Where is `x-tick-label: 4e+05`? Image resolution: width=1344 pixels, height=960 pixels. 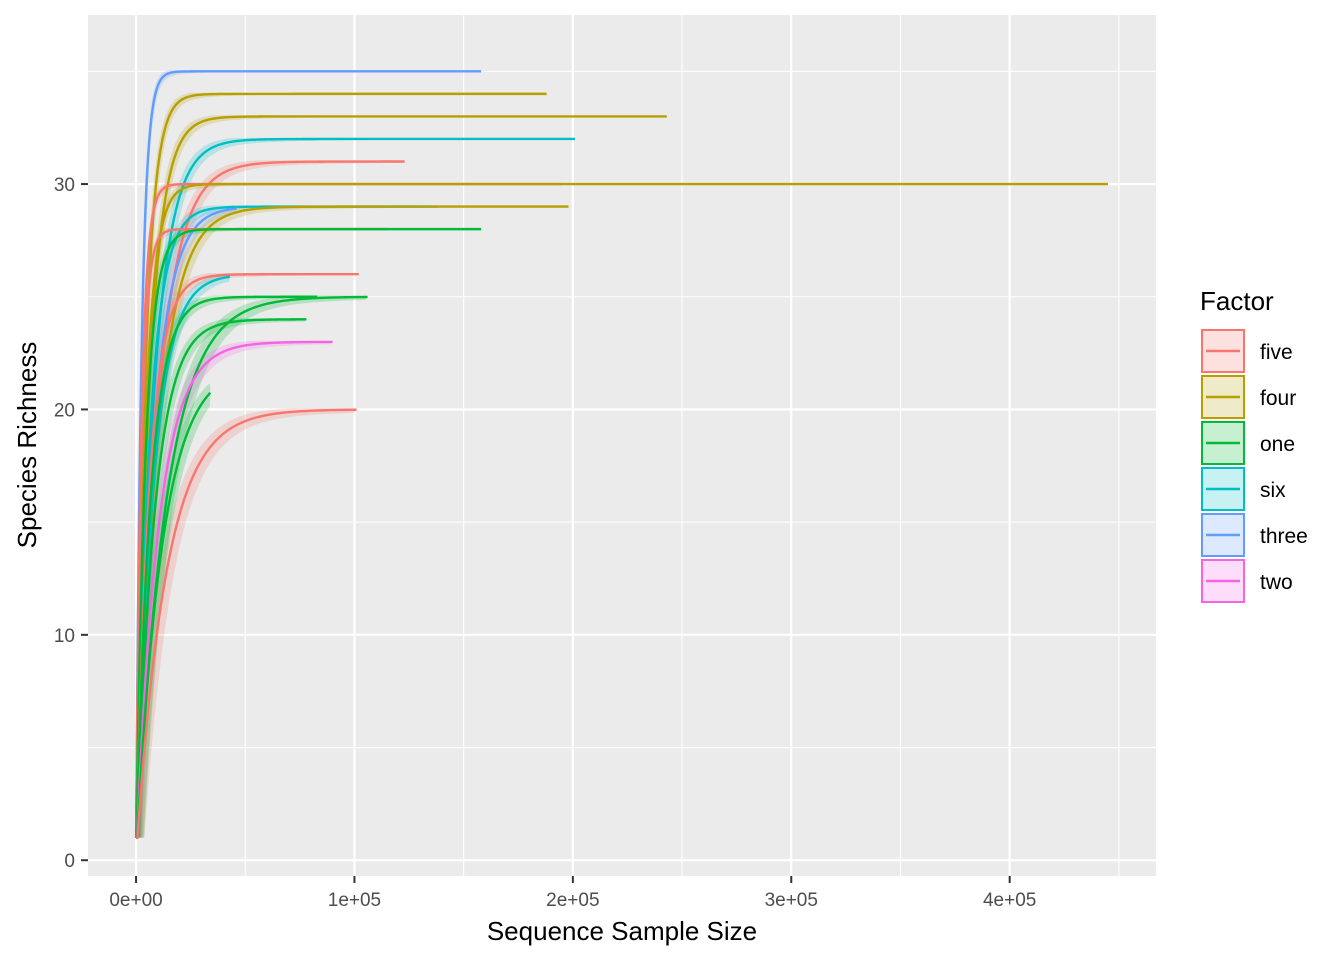
x-tick-label: 4e+05 is located at coordinates (1009, 900).